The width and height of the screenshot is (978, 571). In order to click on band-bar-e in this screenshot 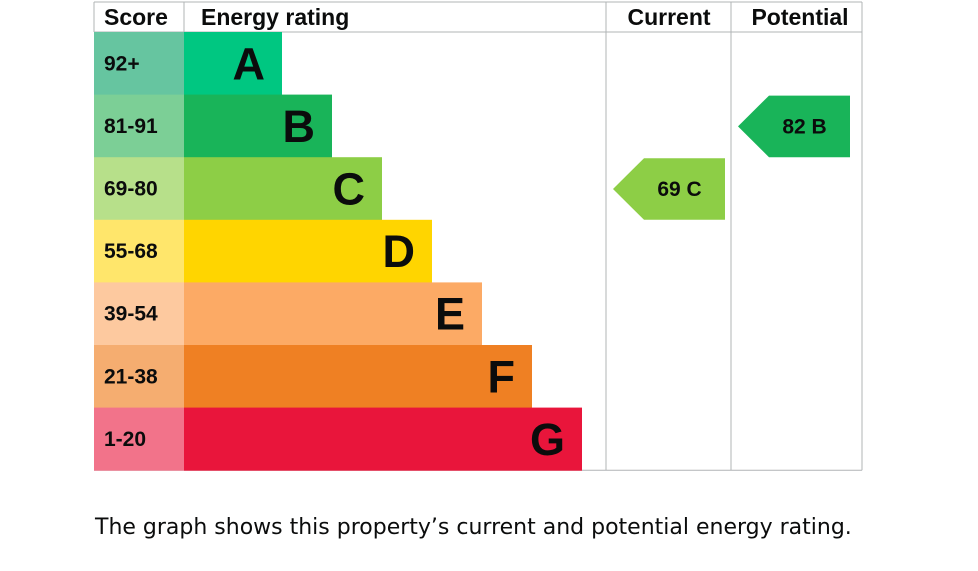, I will do `click(333, 314)`.